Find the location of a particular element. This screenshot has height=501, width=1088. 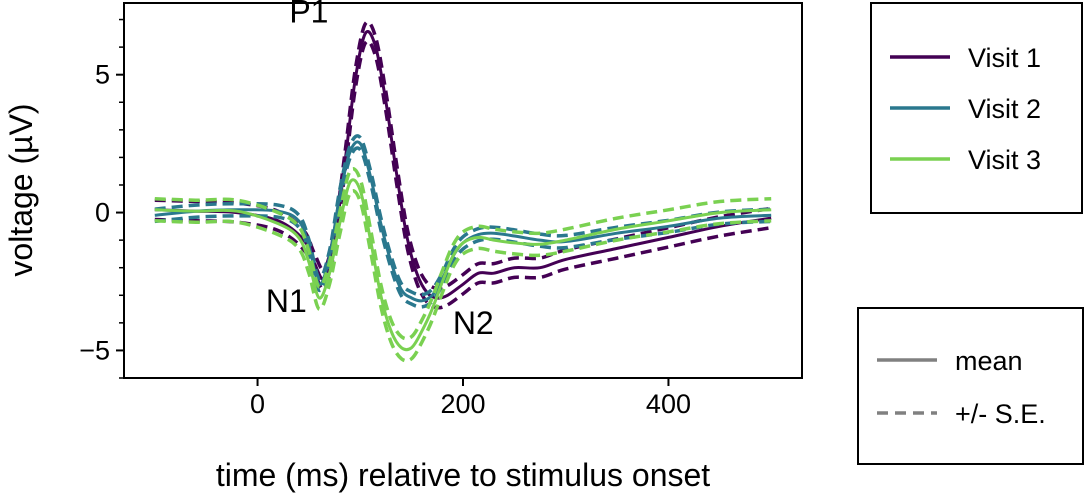

x-tick-label: 0 is located at coordinates (257, 404).